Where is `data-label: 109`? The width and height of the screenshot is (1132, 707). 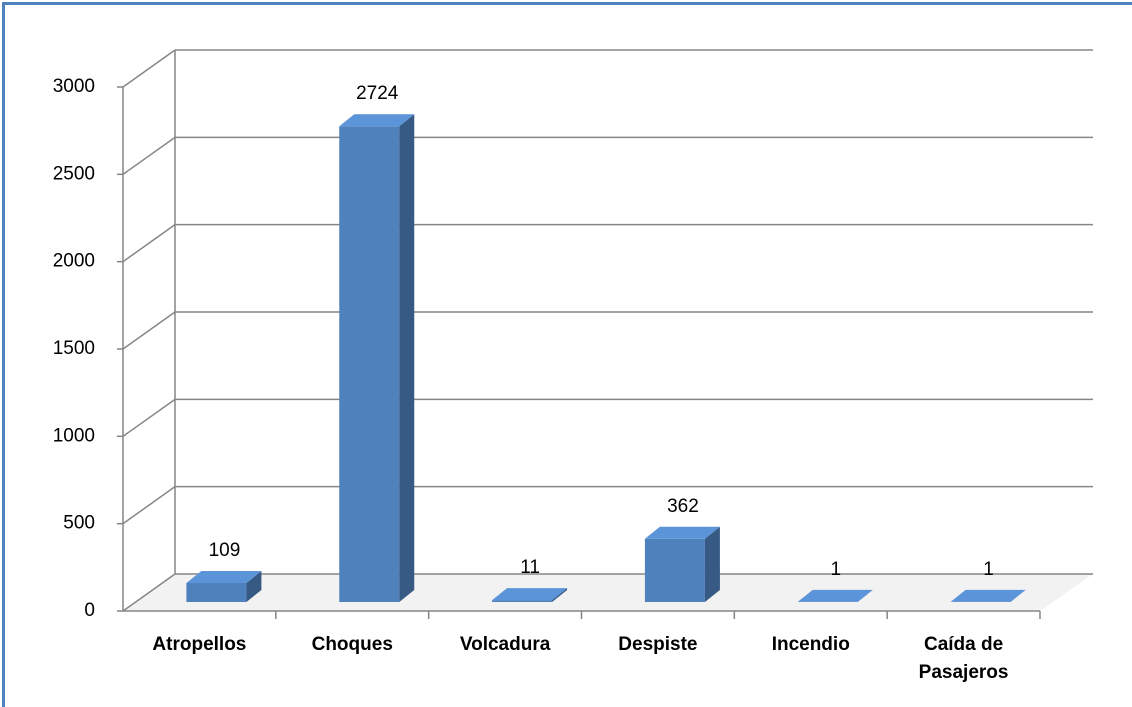 data-label: 109 is located at coordinates (225, 550).